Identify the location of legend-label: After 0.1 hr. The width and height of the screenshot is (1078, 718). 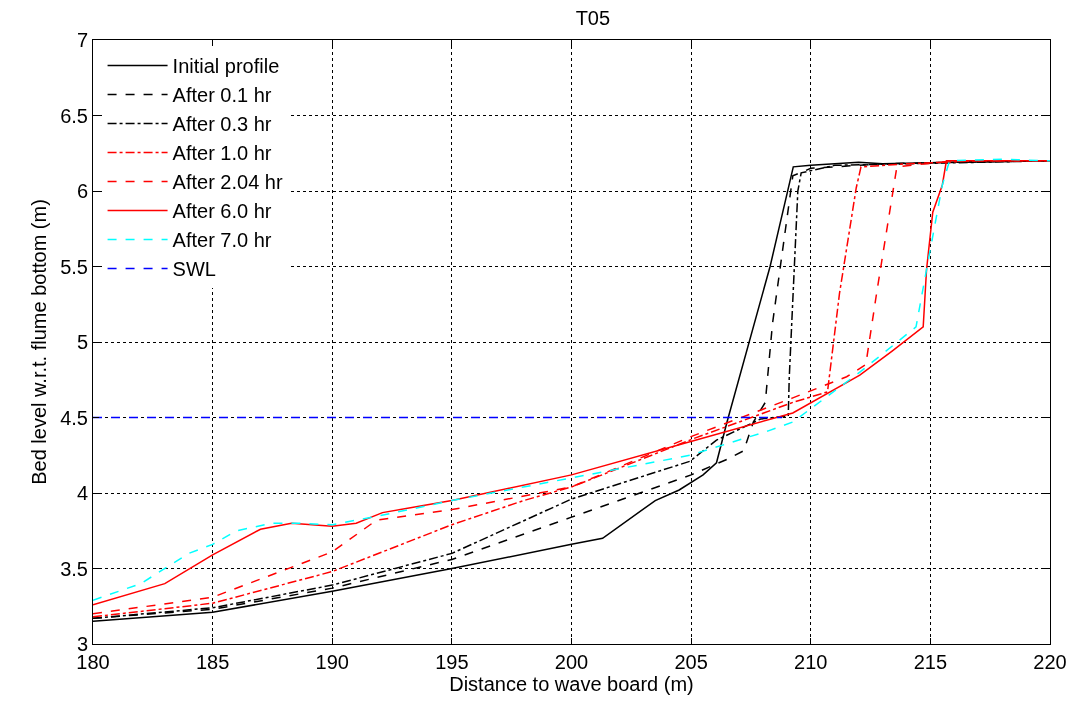
(222, 95).